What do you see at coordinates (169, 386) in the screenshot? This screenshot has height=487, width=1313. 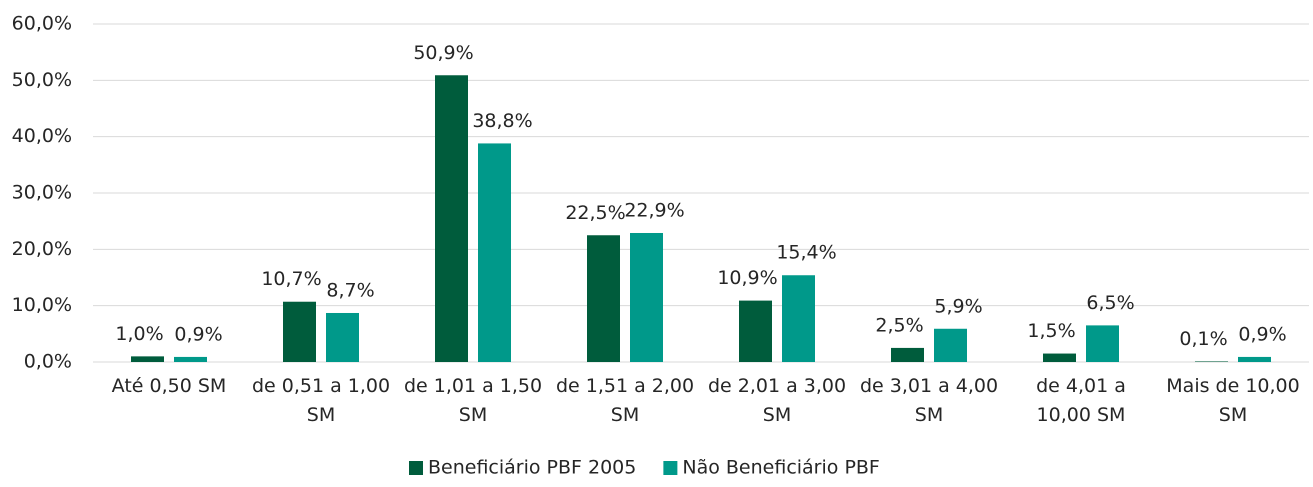 I see `x-tick-label: Até 0,50 SM` at bounding box center [169, 386].